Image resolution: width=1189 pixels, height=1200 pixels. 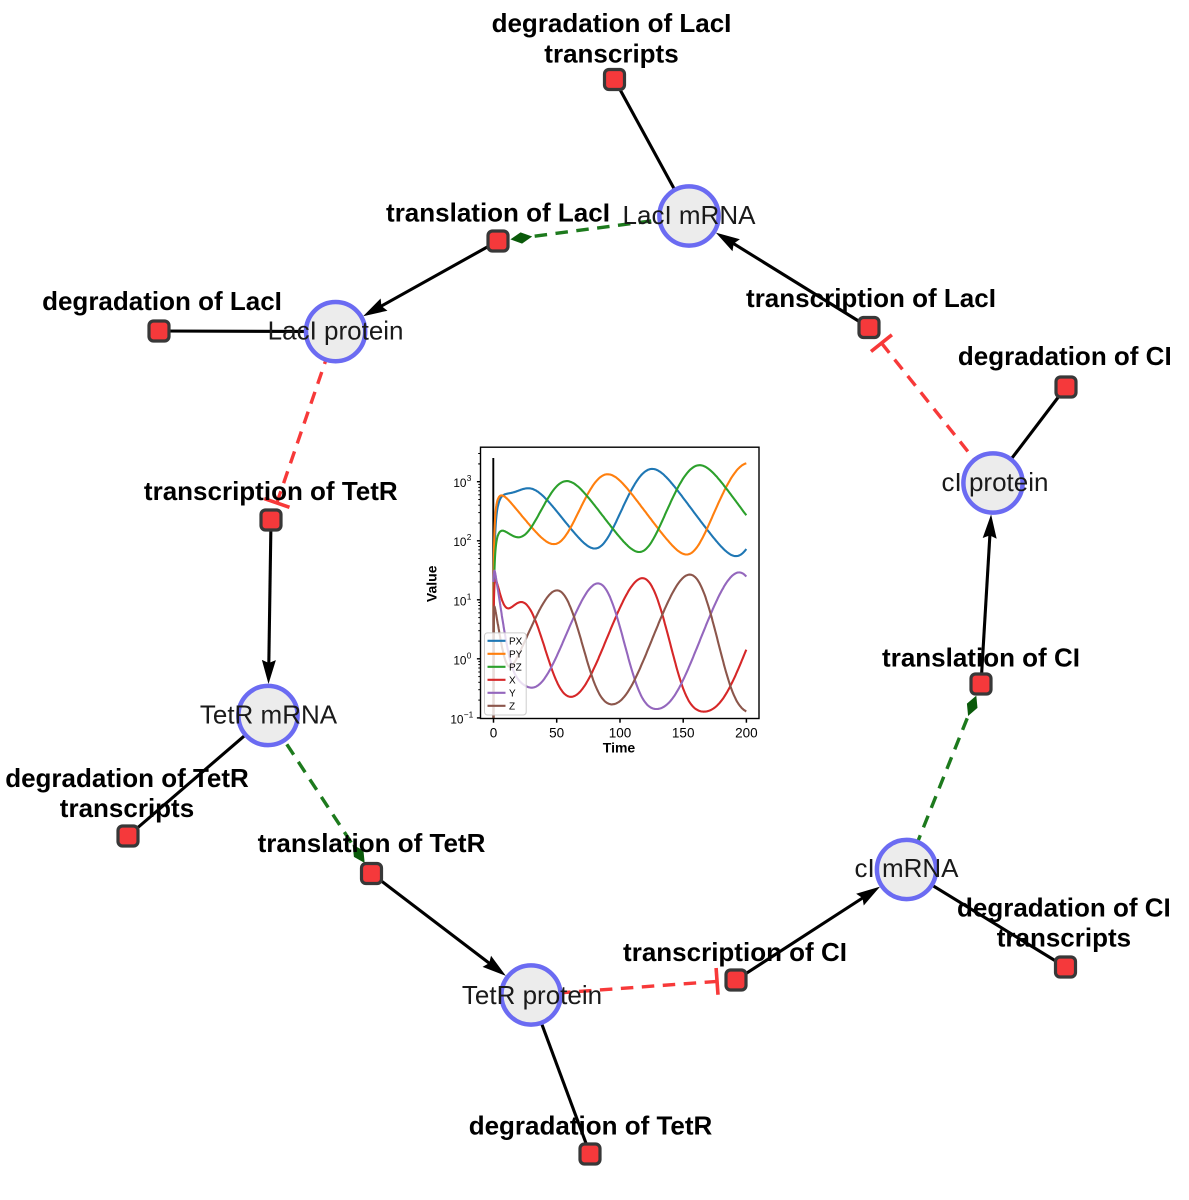 I want to click on svg-text: LacI protein, so click(x=336, y=331).